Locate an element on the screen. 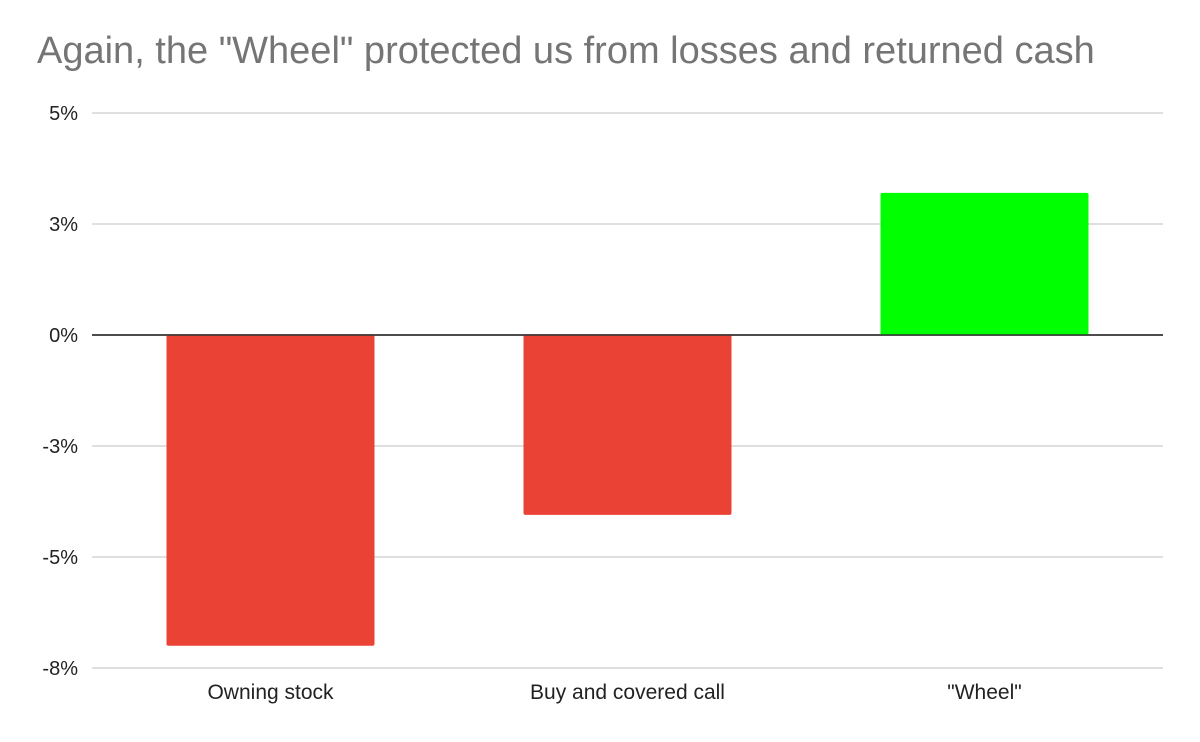  y-tick-label: 3% is located at coordinates (63, 225).